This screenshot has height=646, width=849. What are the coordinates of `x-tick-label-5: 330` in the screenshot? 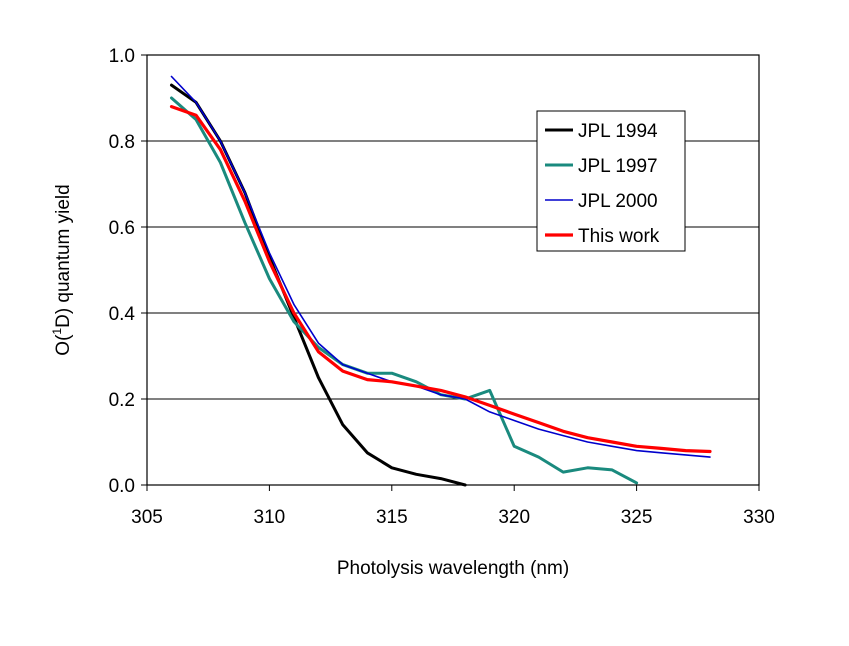 It's located at (759, 517).